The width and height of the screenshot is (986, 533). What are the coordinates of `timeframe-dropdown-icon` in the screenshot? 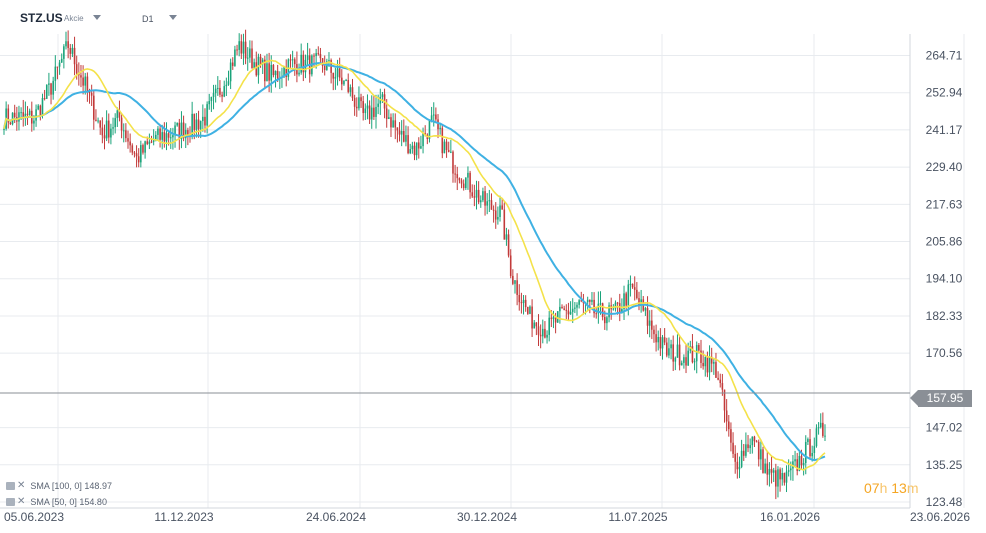 It's located at (173, 17).